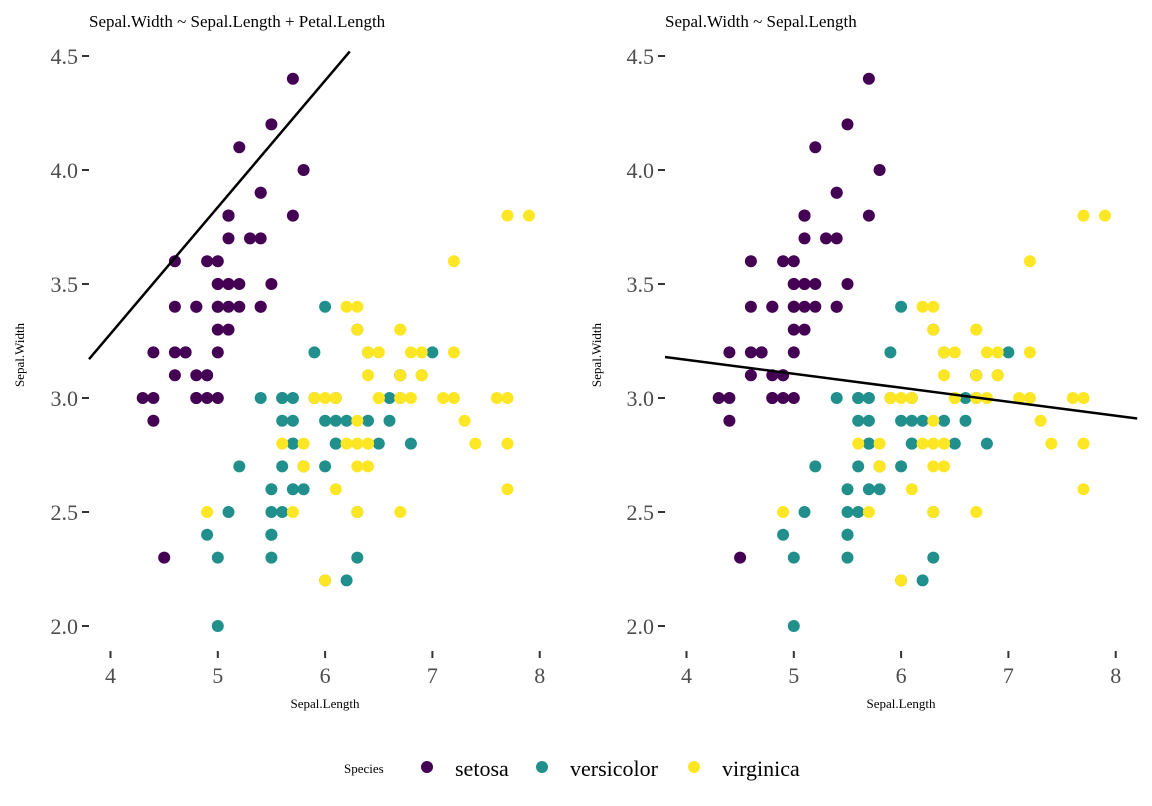  What do you see at coordinates (482, 768) in the screenshot?
I see `legend-label: setosa` at bounding box center [482, 768].